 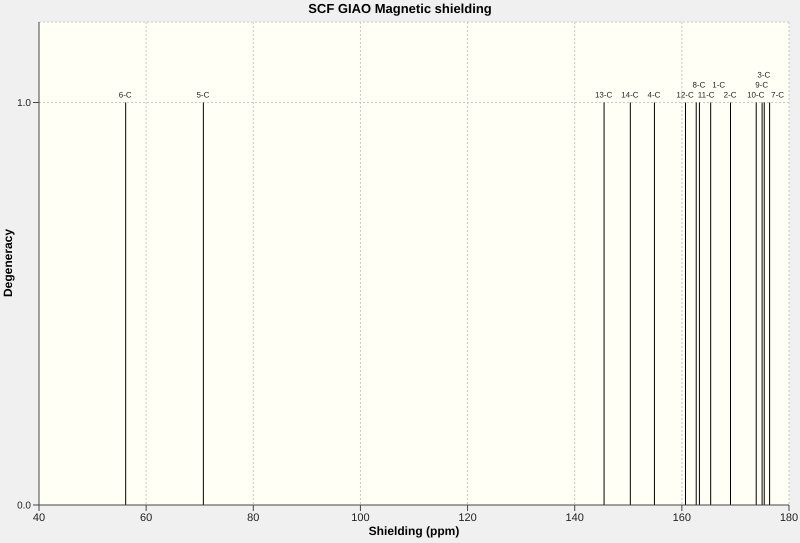 I want to click on x-tick-label: 140, so click(x=575, y=518).